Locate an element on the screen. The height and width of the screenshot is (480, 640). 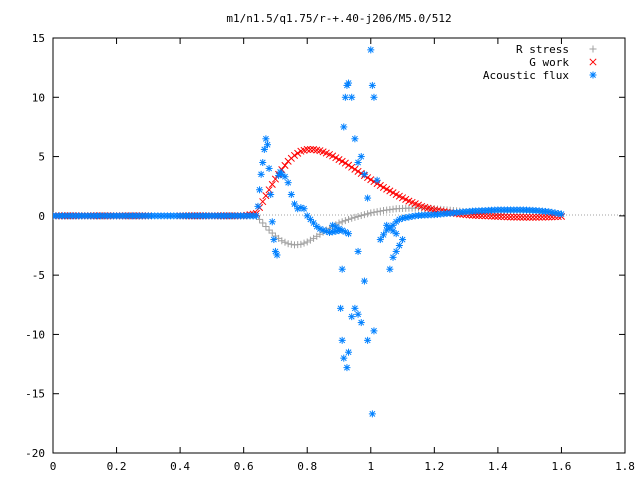
y-tick-label: 0 is located at coordinates (41, 216).